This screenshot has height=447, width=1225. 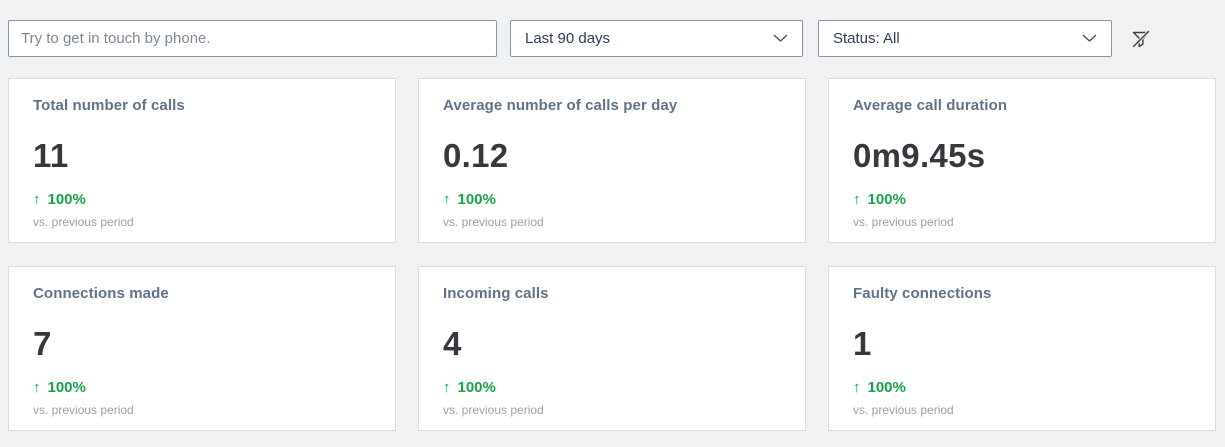 I want to click on card-value: 1, so click(x=862, y=343).